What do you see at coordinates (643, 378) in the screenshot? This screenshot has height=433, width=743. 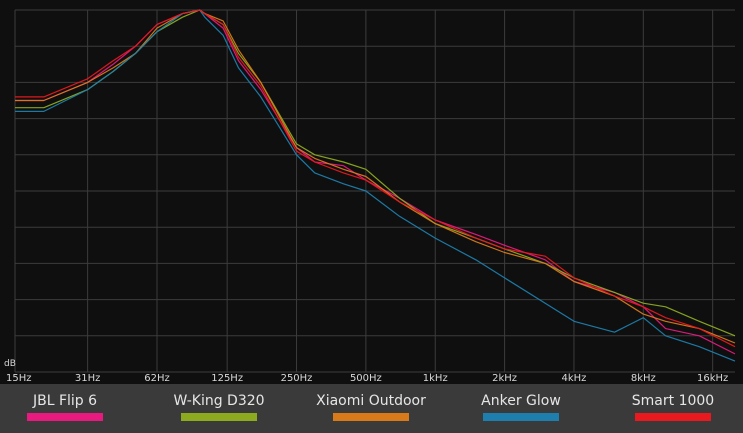 I see `x-tick-label: 8kHz` at bounding box center [643, 378].